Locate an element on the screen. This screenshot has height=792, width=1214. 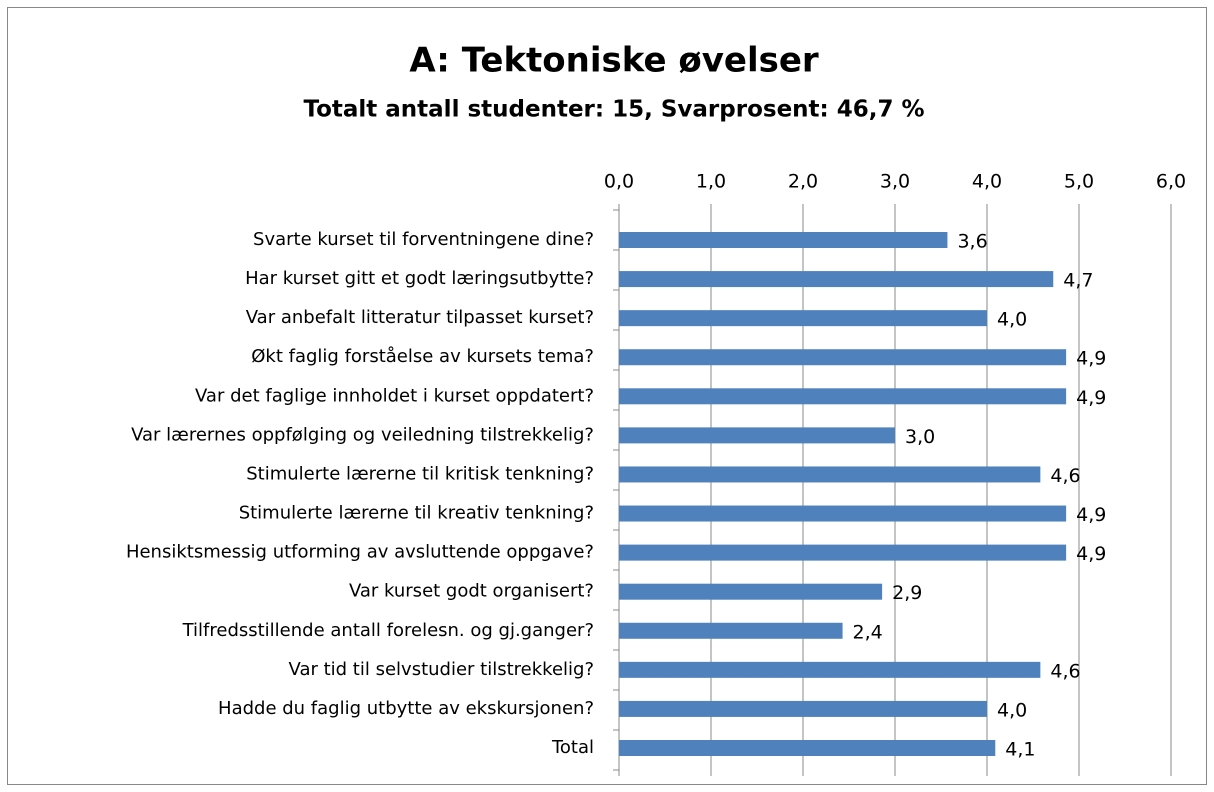
chart-title: A: Tektoniske øvelser is located at coordinates (614, 61).